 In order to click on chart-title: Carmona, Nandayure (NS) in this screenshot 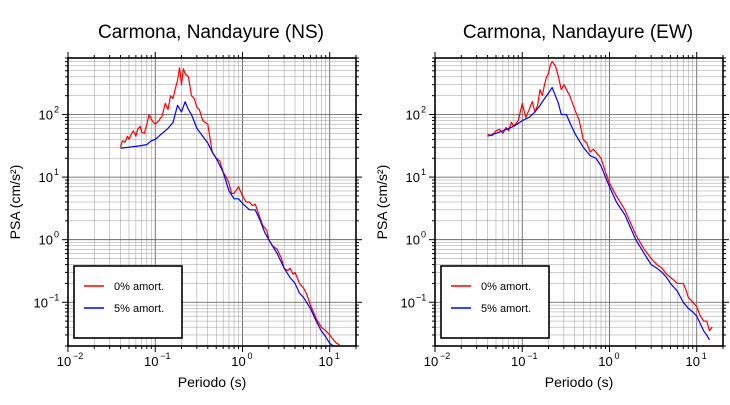, I will do `click(211, 32)`.